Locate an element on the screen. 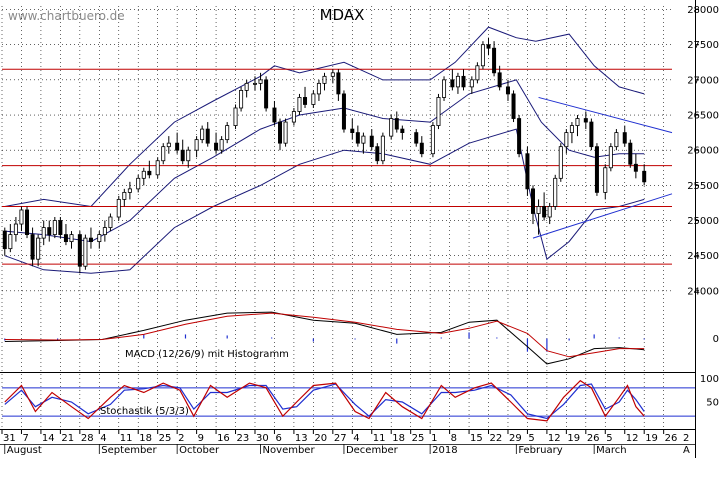 The width and height of the screenshot is (723, 479). stochastic-label: Stochastik (5/3/3) is located at coordinates (144, 411).